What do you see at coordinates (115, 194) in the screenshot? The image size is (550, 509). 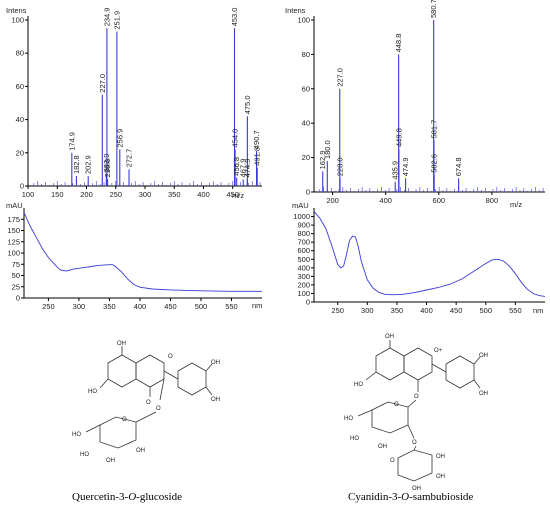 I see `ms-left-xtick-label-3: 250` at bounding box center [115, 194].